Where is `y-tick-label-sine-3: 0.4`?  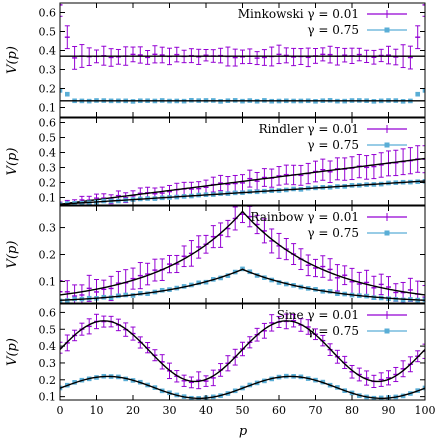 y-tick-label-sine-3: 0.4 is located at coordinates (48, 346).